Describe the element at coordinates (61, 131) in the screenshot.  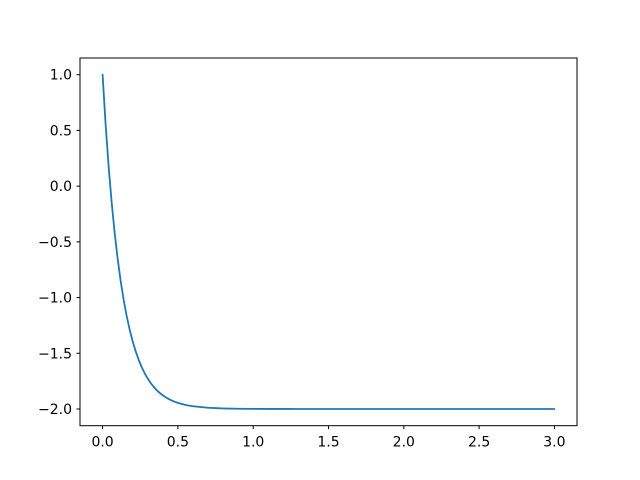
I see `y-tick-label: 0.5` at that location.